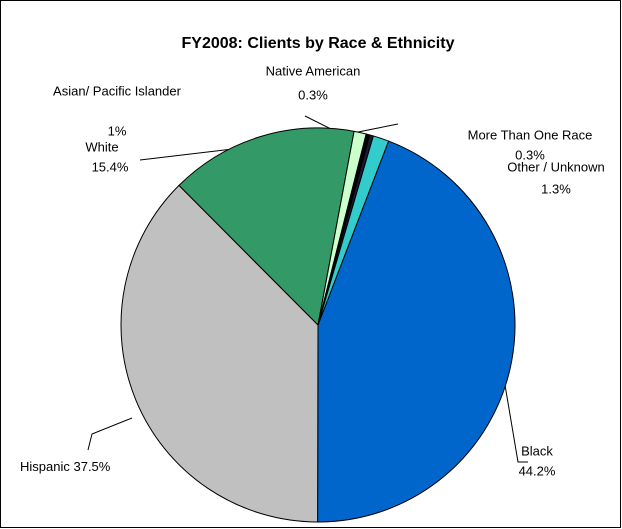 This screenshot has width=622, height=529. I want to click on label-name: Black, so click(537, 450).